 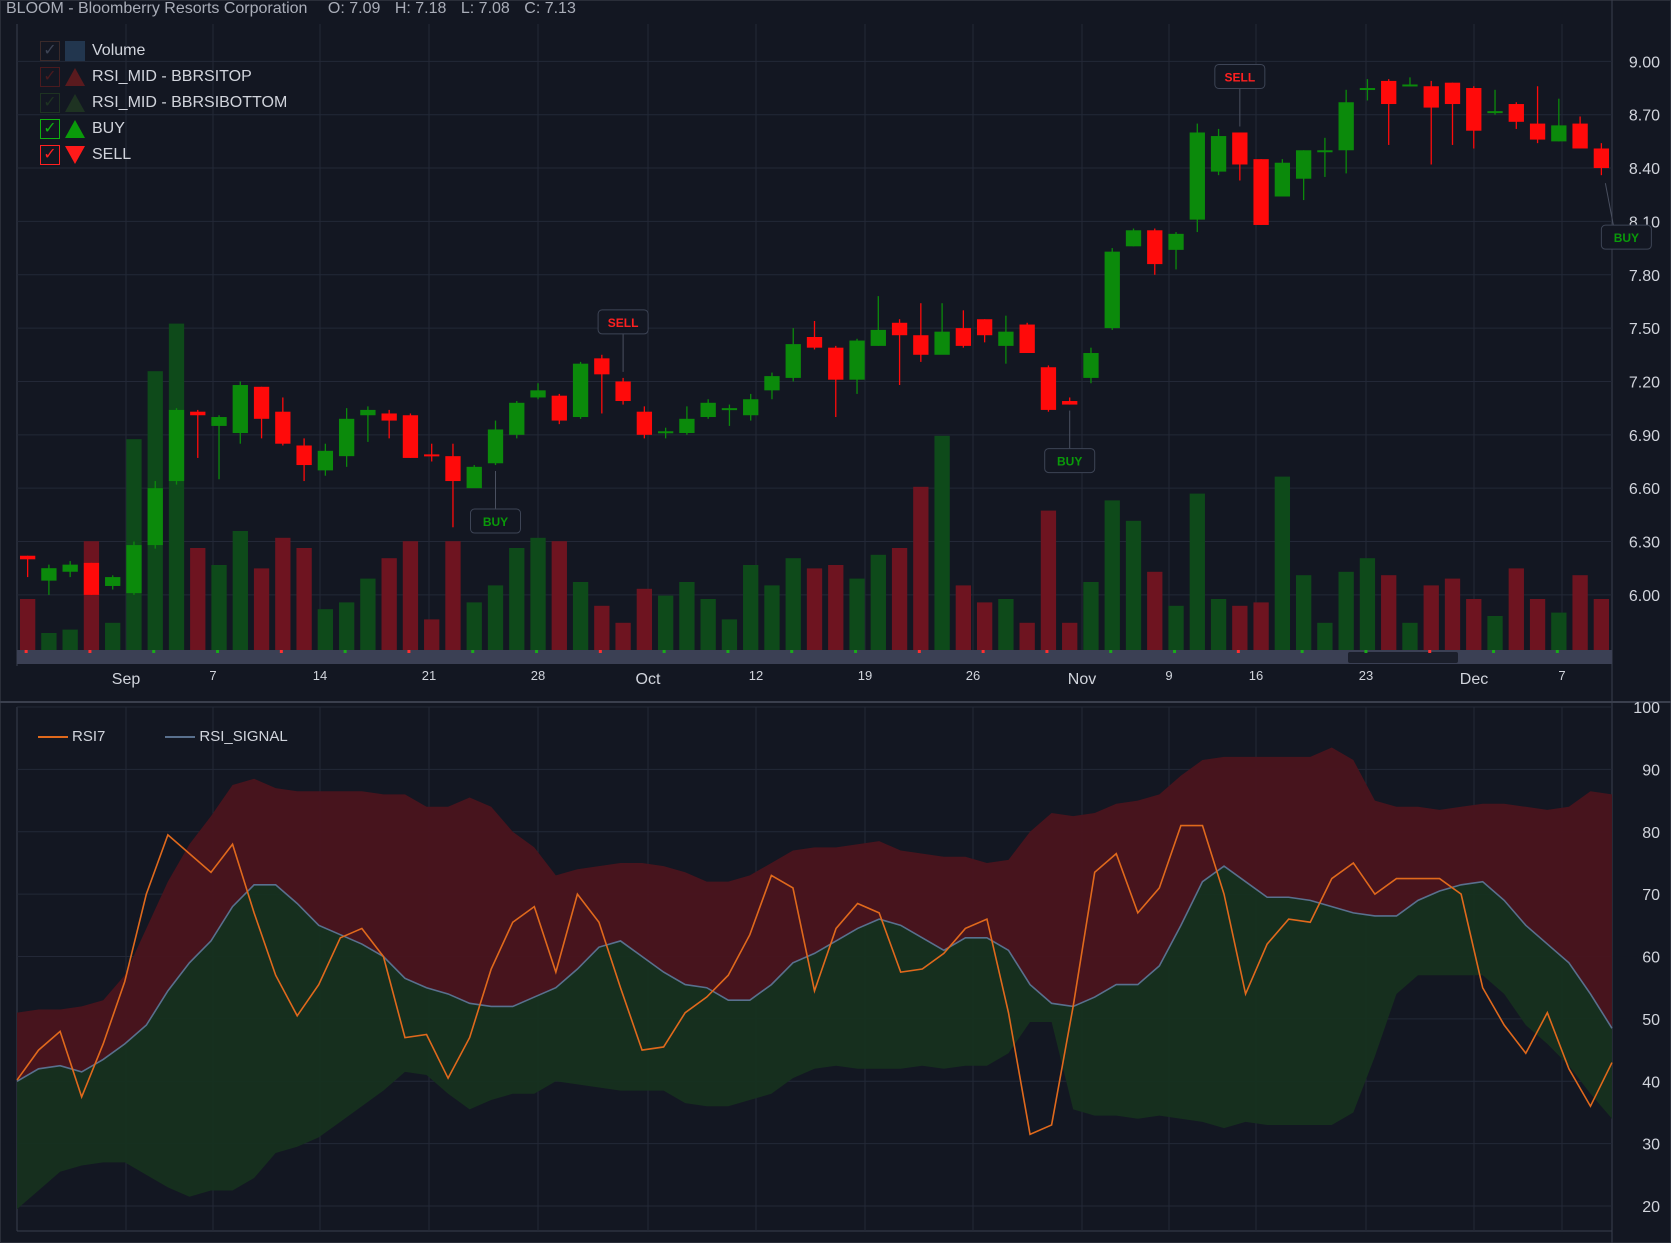 I want to click on low-value: L: 7.08, so click(x=485, y=8).